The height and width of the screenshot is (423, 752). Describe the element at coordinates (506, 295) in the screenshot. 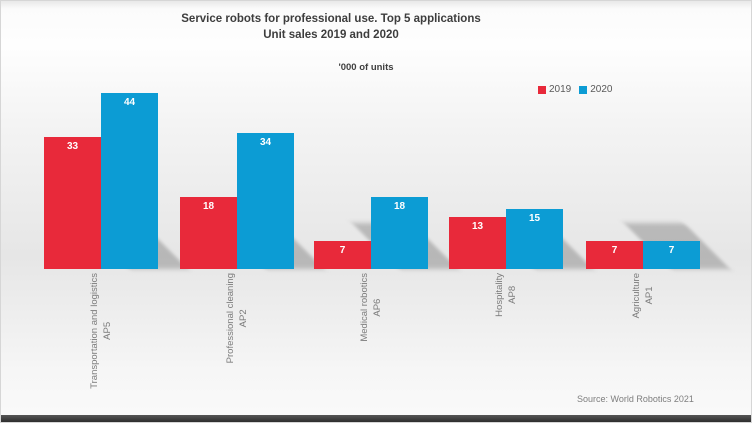

I see `x-axis-label-AP8: Hospitality AP8` at that location.